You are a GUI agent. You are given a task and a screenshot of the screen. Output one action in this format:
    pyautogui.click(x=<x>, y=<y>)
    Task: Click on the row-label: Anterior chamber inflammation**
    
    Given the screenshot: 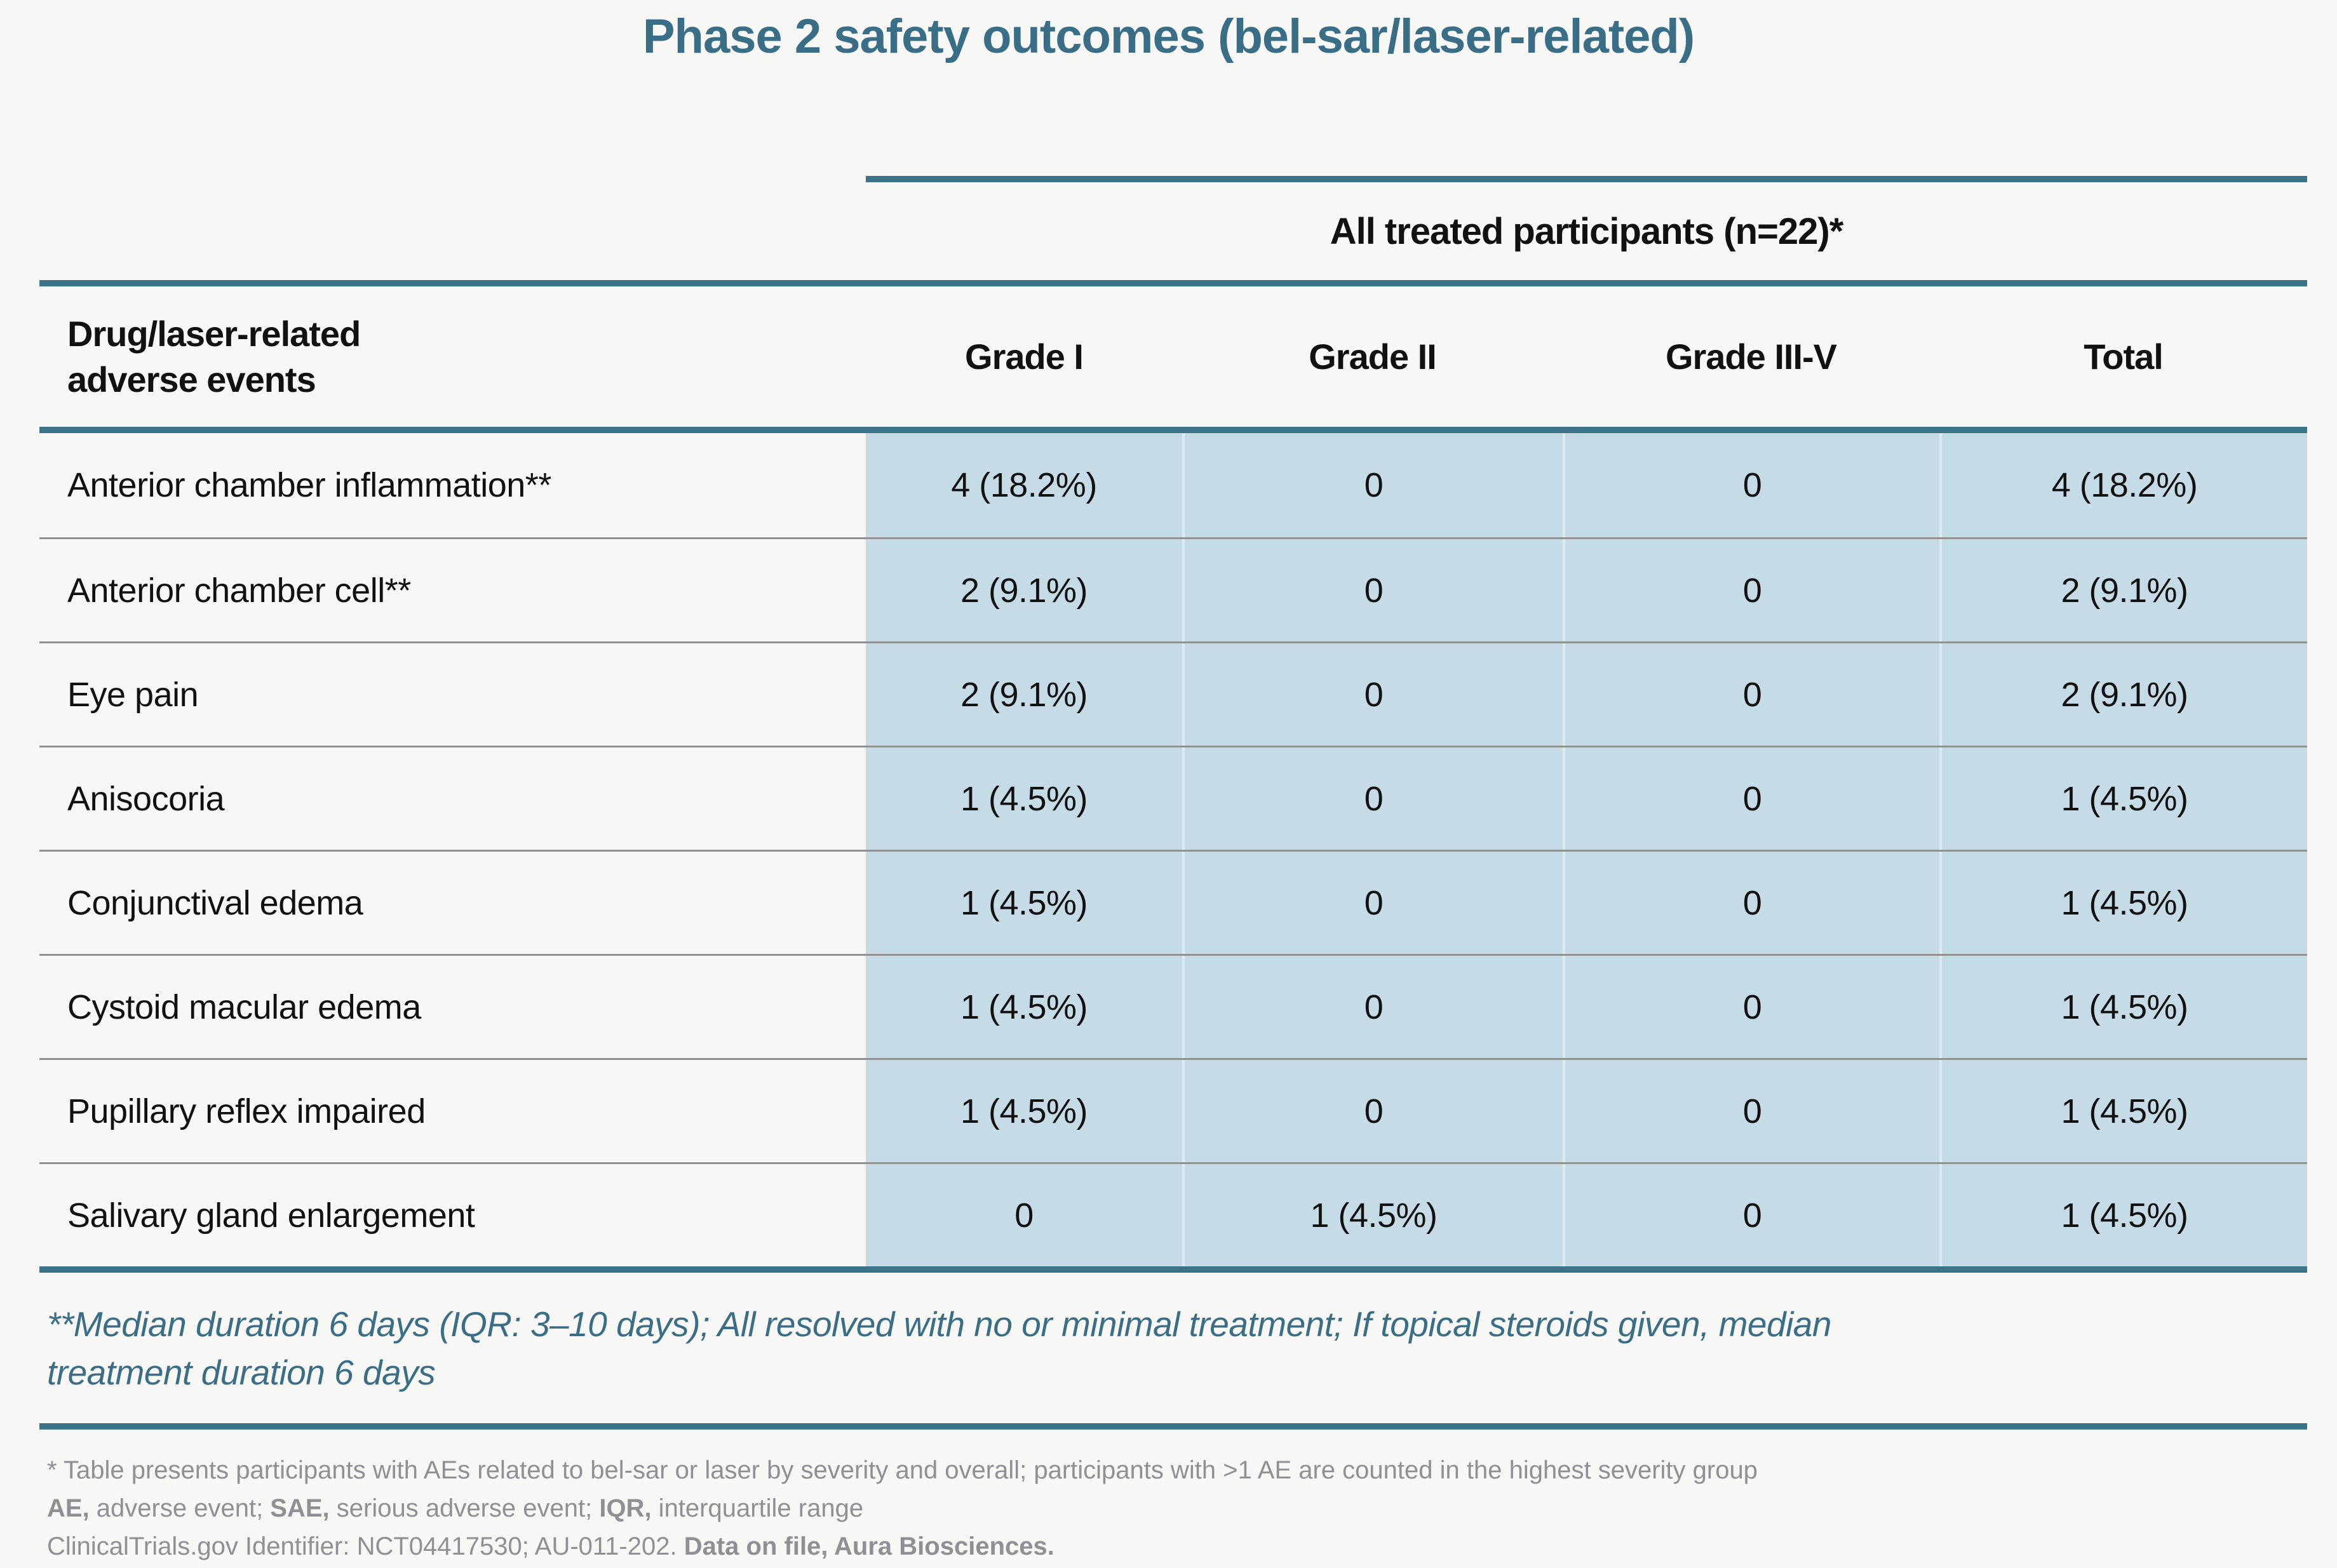 What is the action you would take?
    pyautogui.click(x=309, y=485)
    